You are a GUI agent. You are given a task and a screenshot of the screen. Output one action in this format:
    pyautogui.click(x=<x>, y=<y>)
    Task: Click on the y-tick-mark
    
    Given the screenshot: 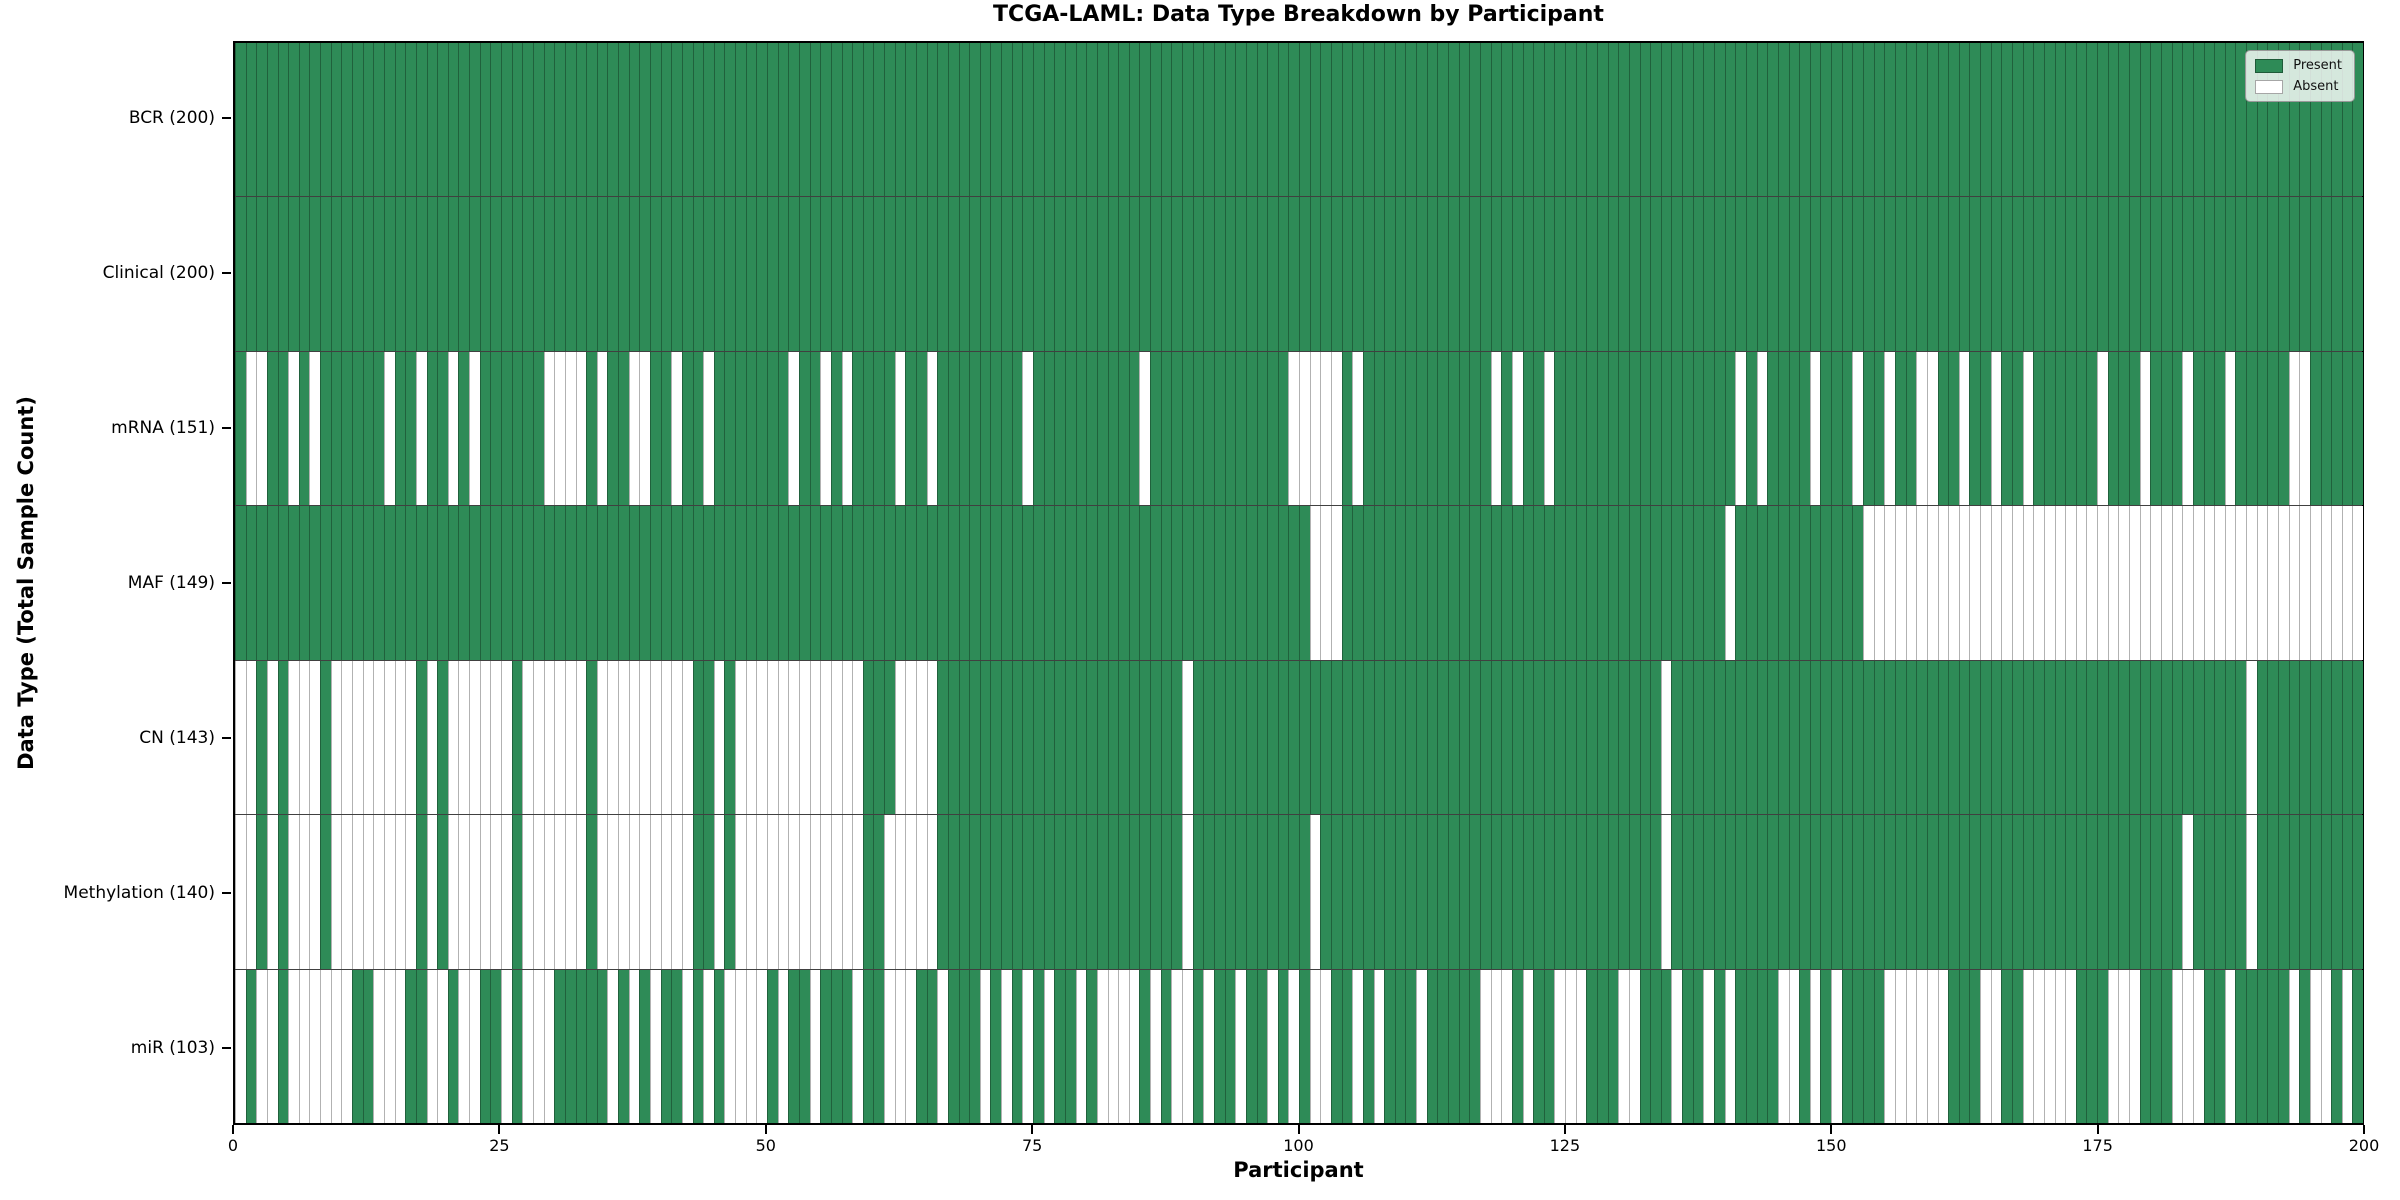 What is the action you would take?
    pyautogui.click(x=226, y=1047)
    